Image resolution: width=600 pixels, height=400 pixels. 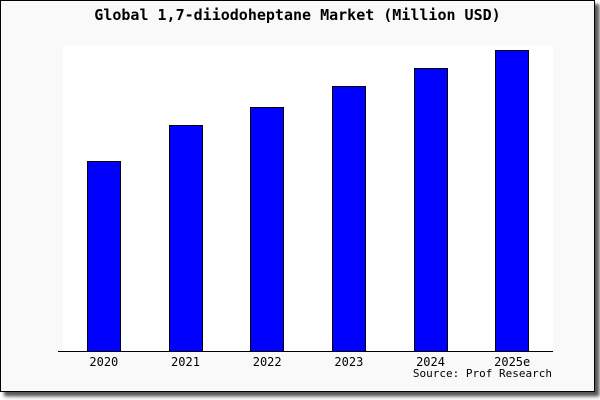 I want to click on source-caption: Source: Prof Research, so click(x=482, y=373).